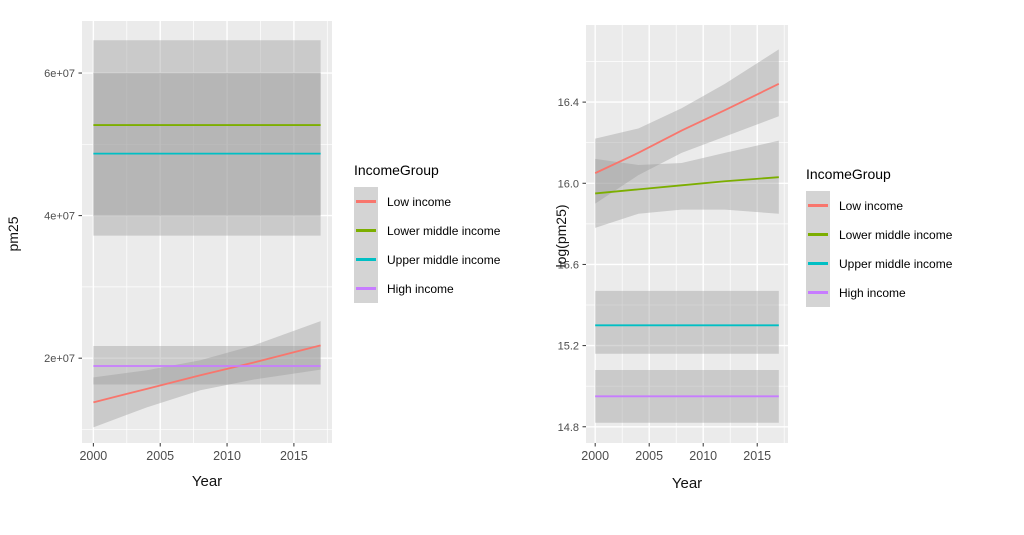 The image size is (1024, 535). What do you see at coordinates (561, 235) in the screenshot?
I see `y-axis-title: log(pm25)` at bounding box center [561, 235].